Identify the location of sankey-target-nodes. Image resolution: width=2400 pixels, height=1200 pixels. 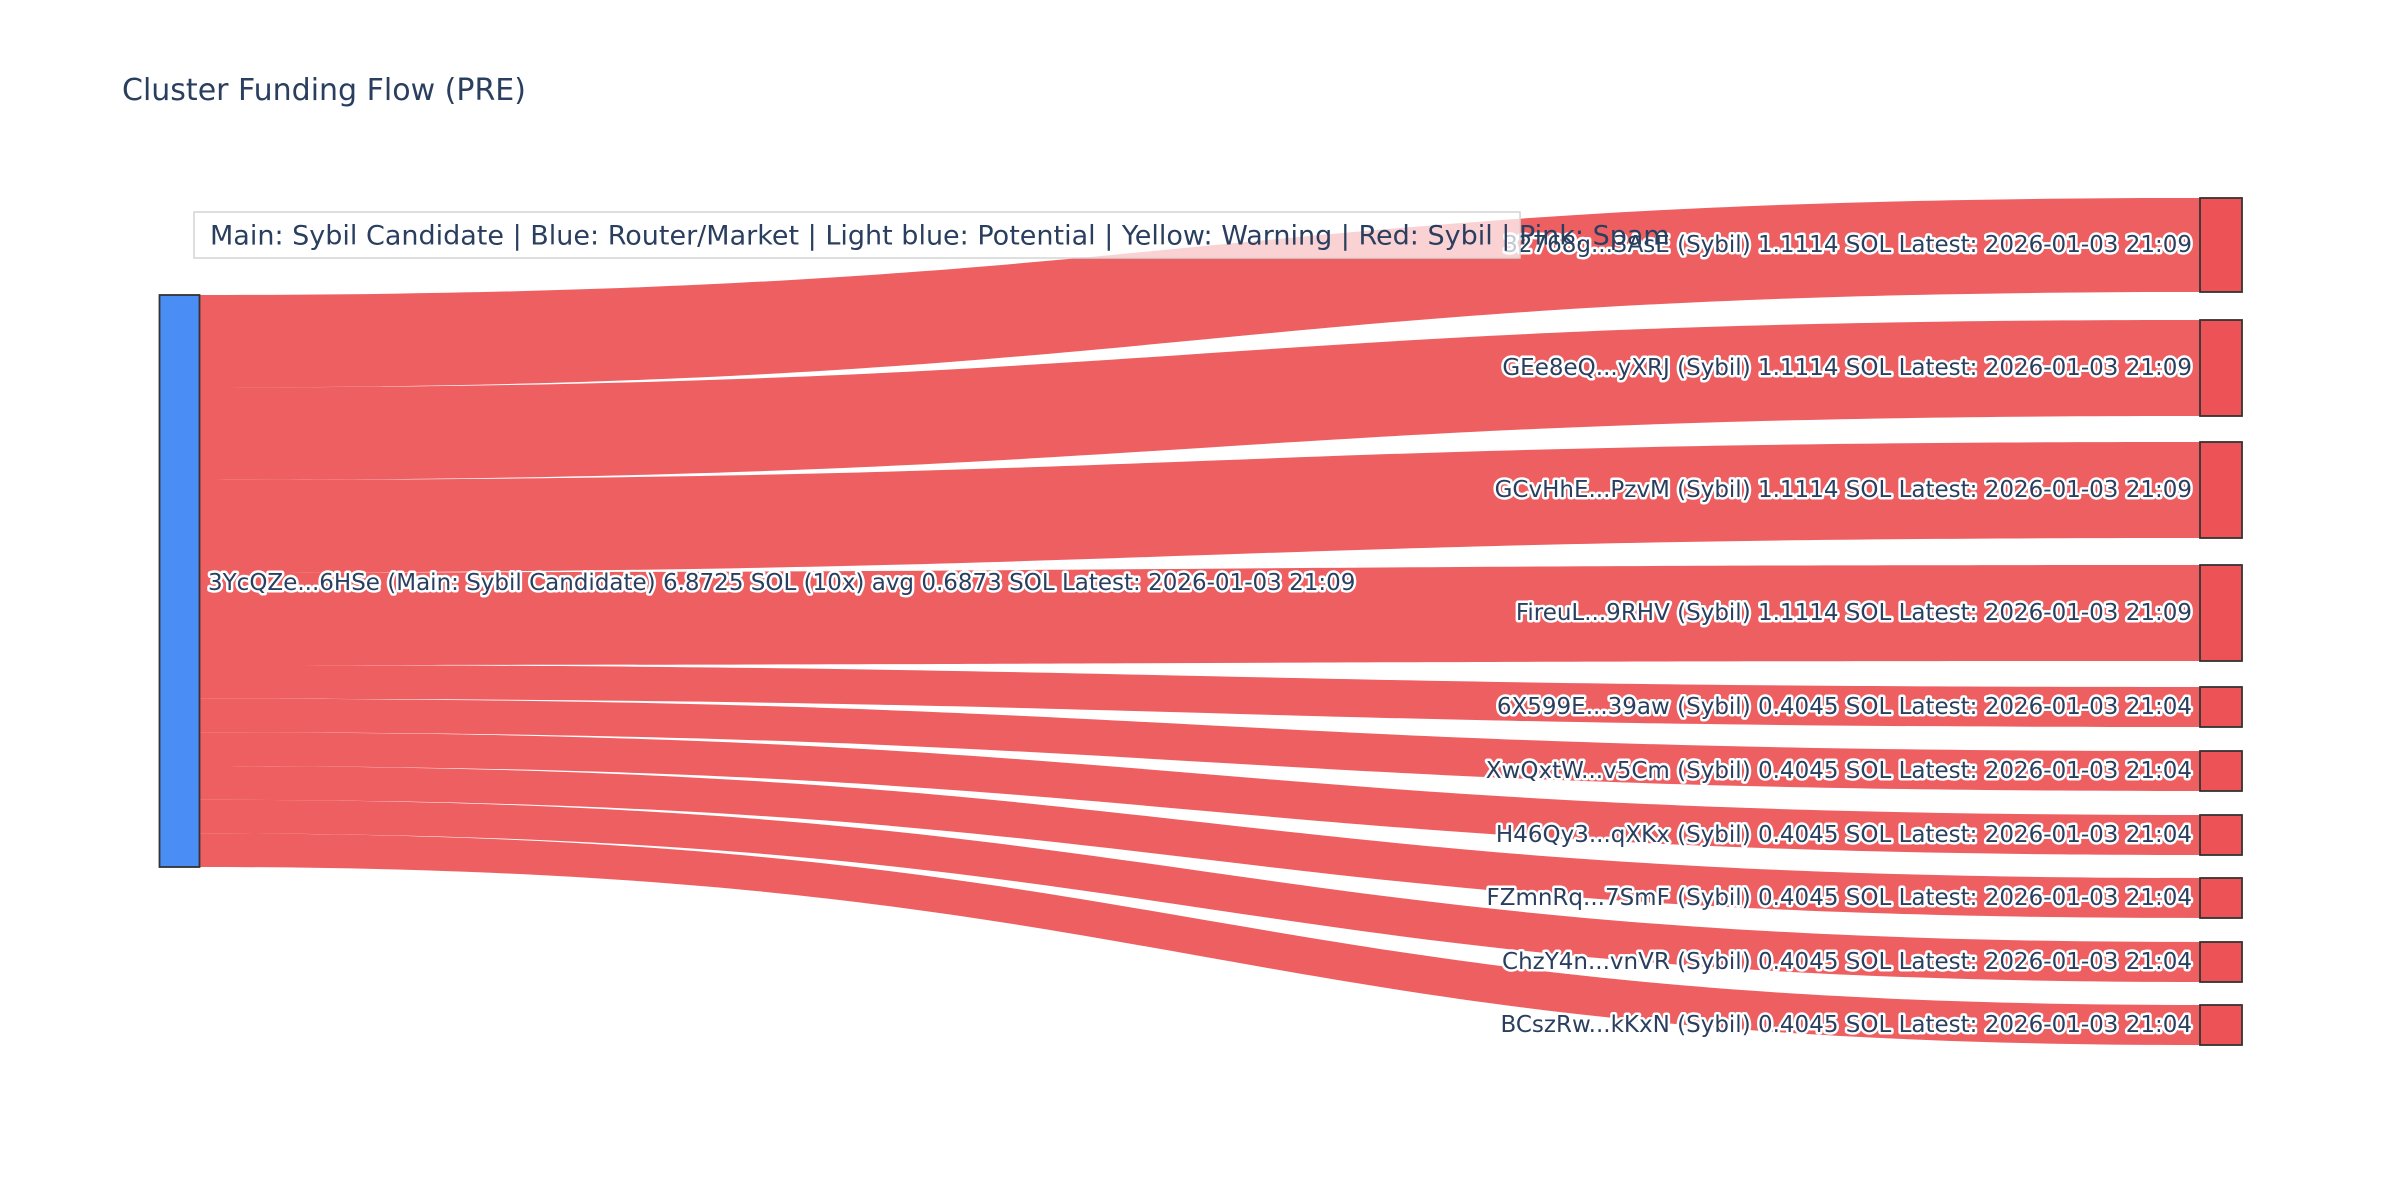
(2221, 621).